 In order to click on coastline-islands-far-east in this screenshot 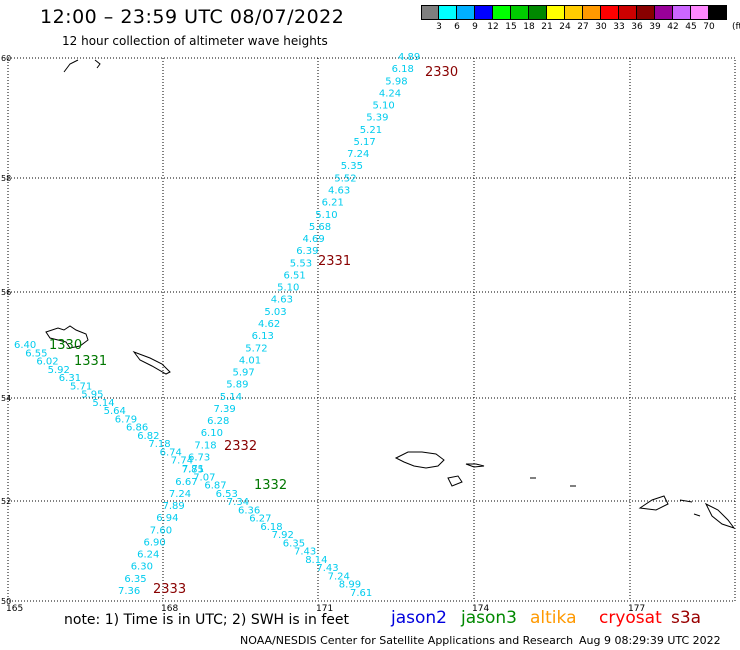, I will do `click(687, 512)`.